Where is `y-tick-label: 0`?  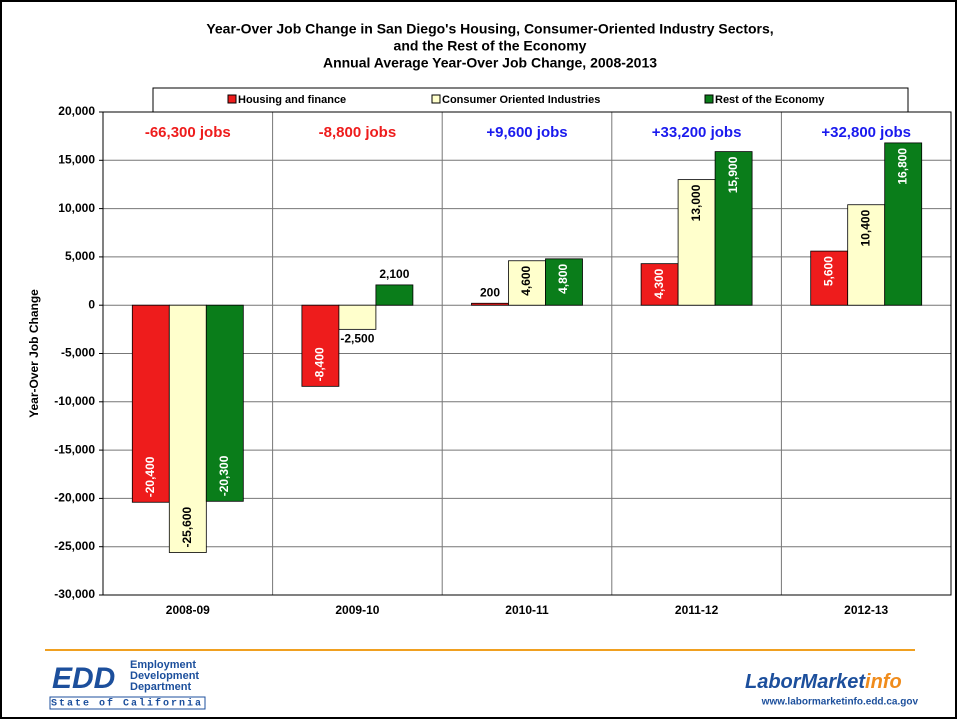 y-tick-label: 0 is located at coordinates (91, 304).